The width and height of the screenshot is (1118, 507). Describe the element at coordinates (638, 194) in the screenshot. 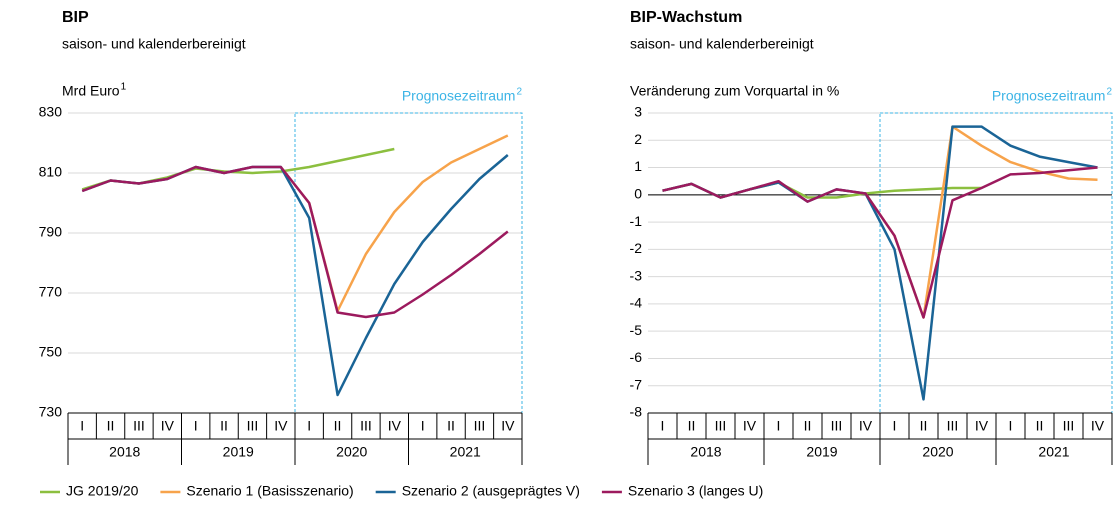

I see `y-tick-label: 0` at that location.